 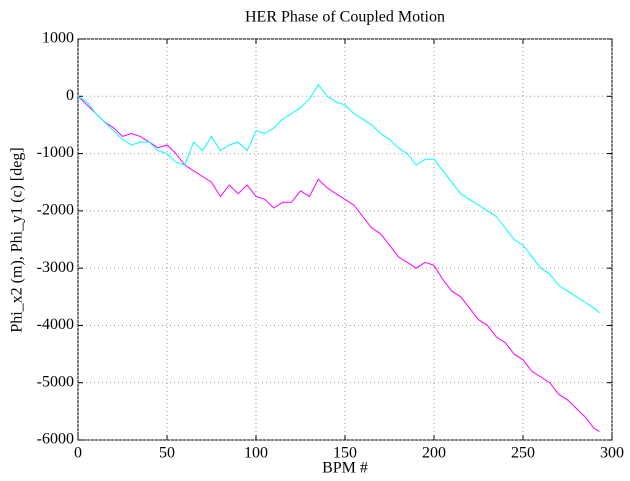 I want to click on x-tick-label: 50, so click(x=167, y=453).